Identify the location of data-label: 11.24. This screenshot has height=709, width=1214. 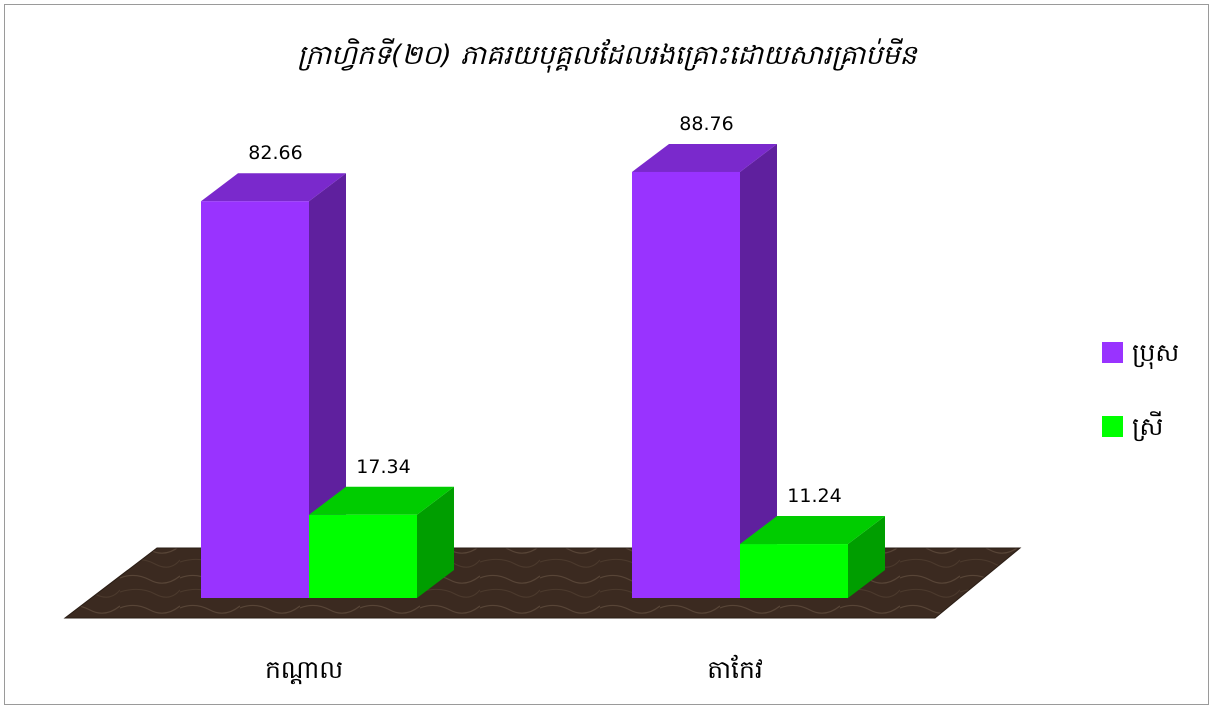
(814, 496).